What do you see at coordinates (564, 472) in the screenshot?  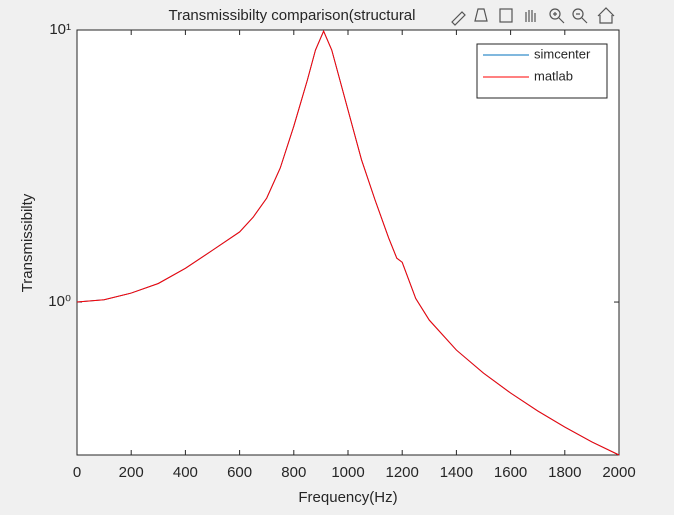 I see `x-tick-label: 1800` at bounding box center [564, 472].